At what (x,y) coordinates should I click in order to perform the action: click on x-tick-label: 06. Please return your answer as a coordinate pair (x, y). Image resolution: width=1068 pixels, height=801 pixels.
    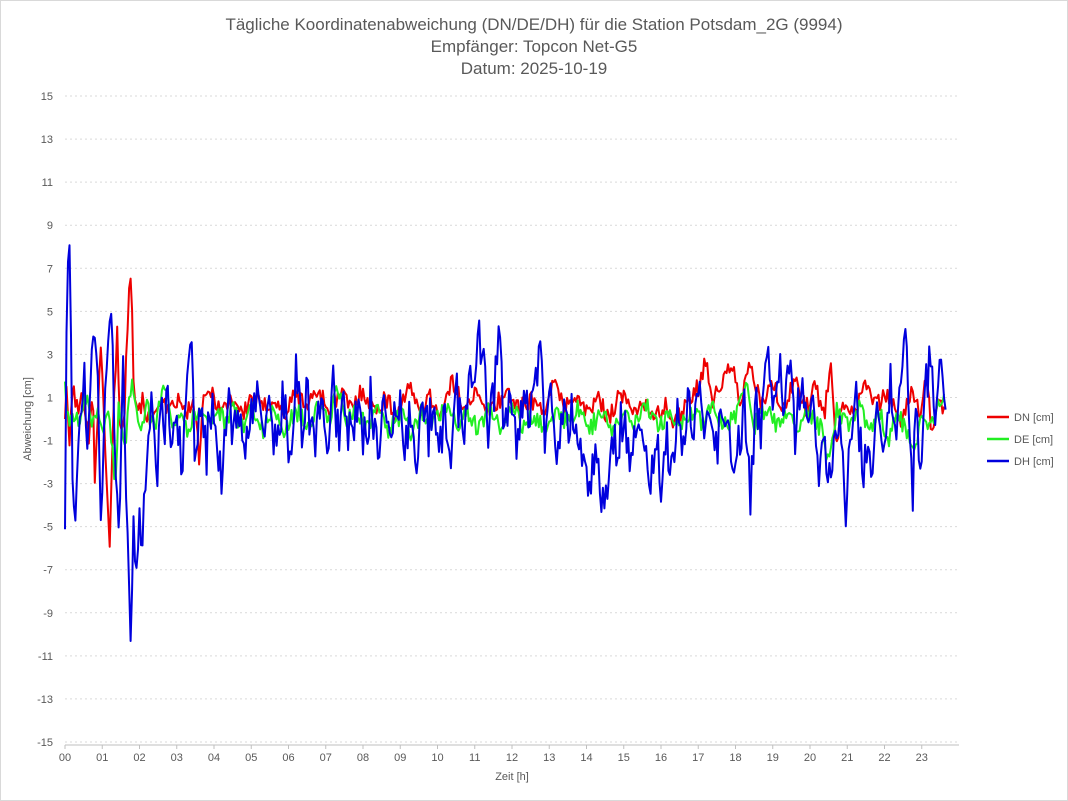
    Looking at the image, I should click on (288, 758).